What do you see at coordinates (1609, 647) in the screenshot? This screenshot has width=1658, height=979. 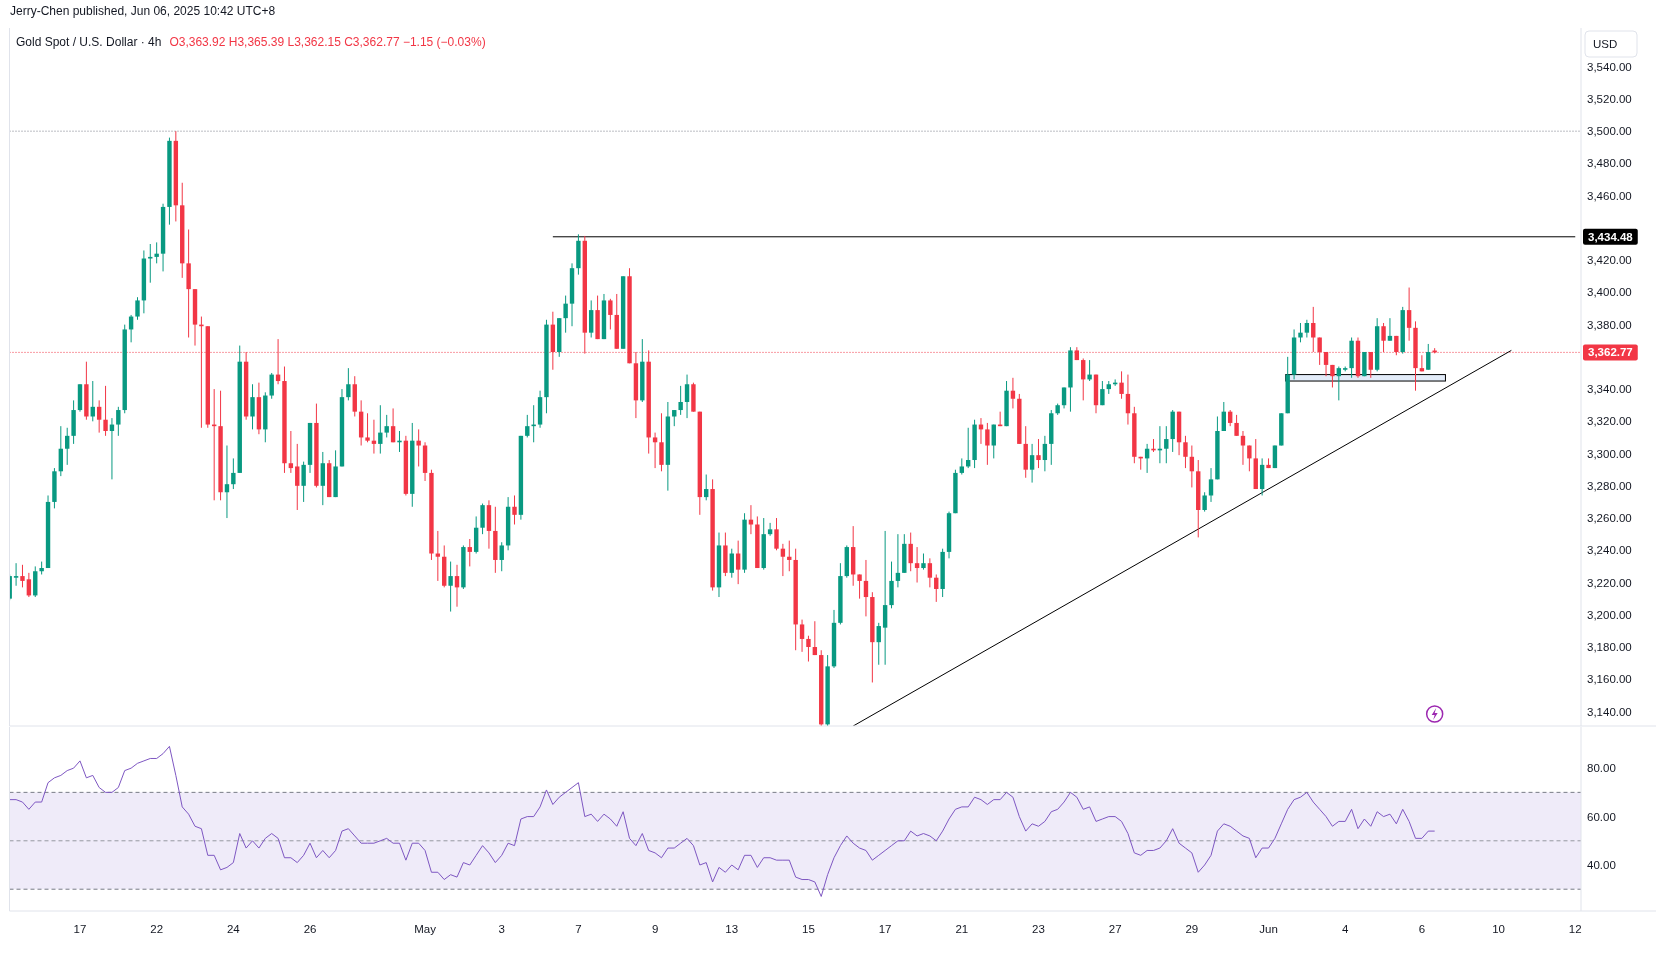 I see `y-tick-label: 3,180.00` at bounding box center [1609, 647].